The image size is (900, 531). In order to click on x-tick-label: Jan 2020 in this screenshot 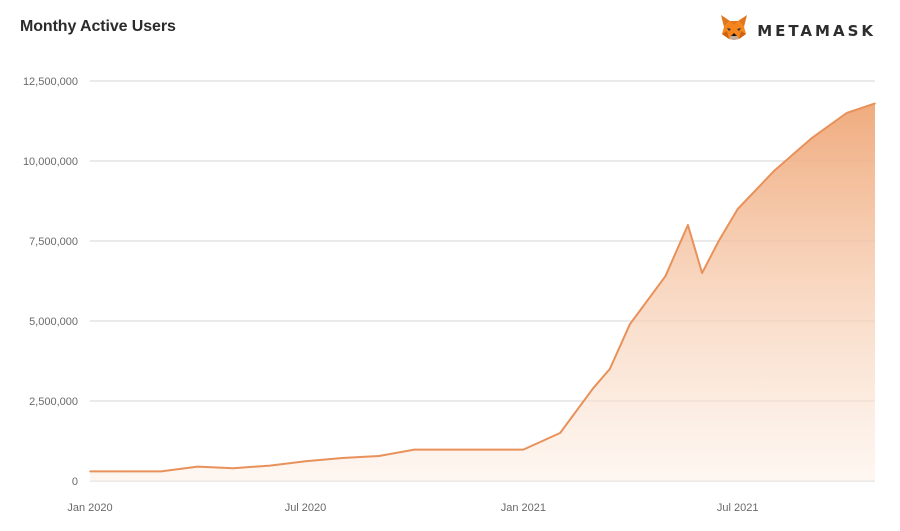, I will do `click(89, 508)`.